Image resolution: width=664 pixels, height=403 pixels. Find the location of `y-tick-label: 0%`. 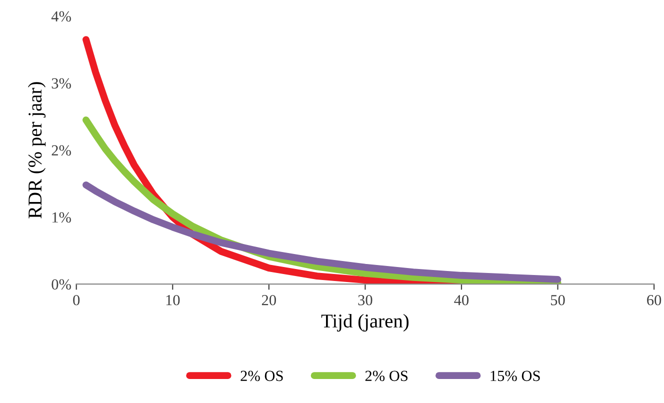

y-tick-label: 0% is located at coordinates (61, 284).